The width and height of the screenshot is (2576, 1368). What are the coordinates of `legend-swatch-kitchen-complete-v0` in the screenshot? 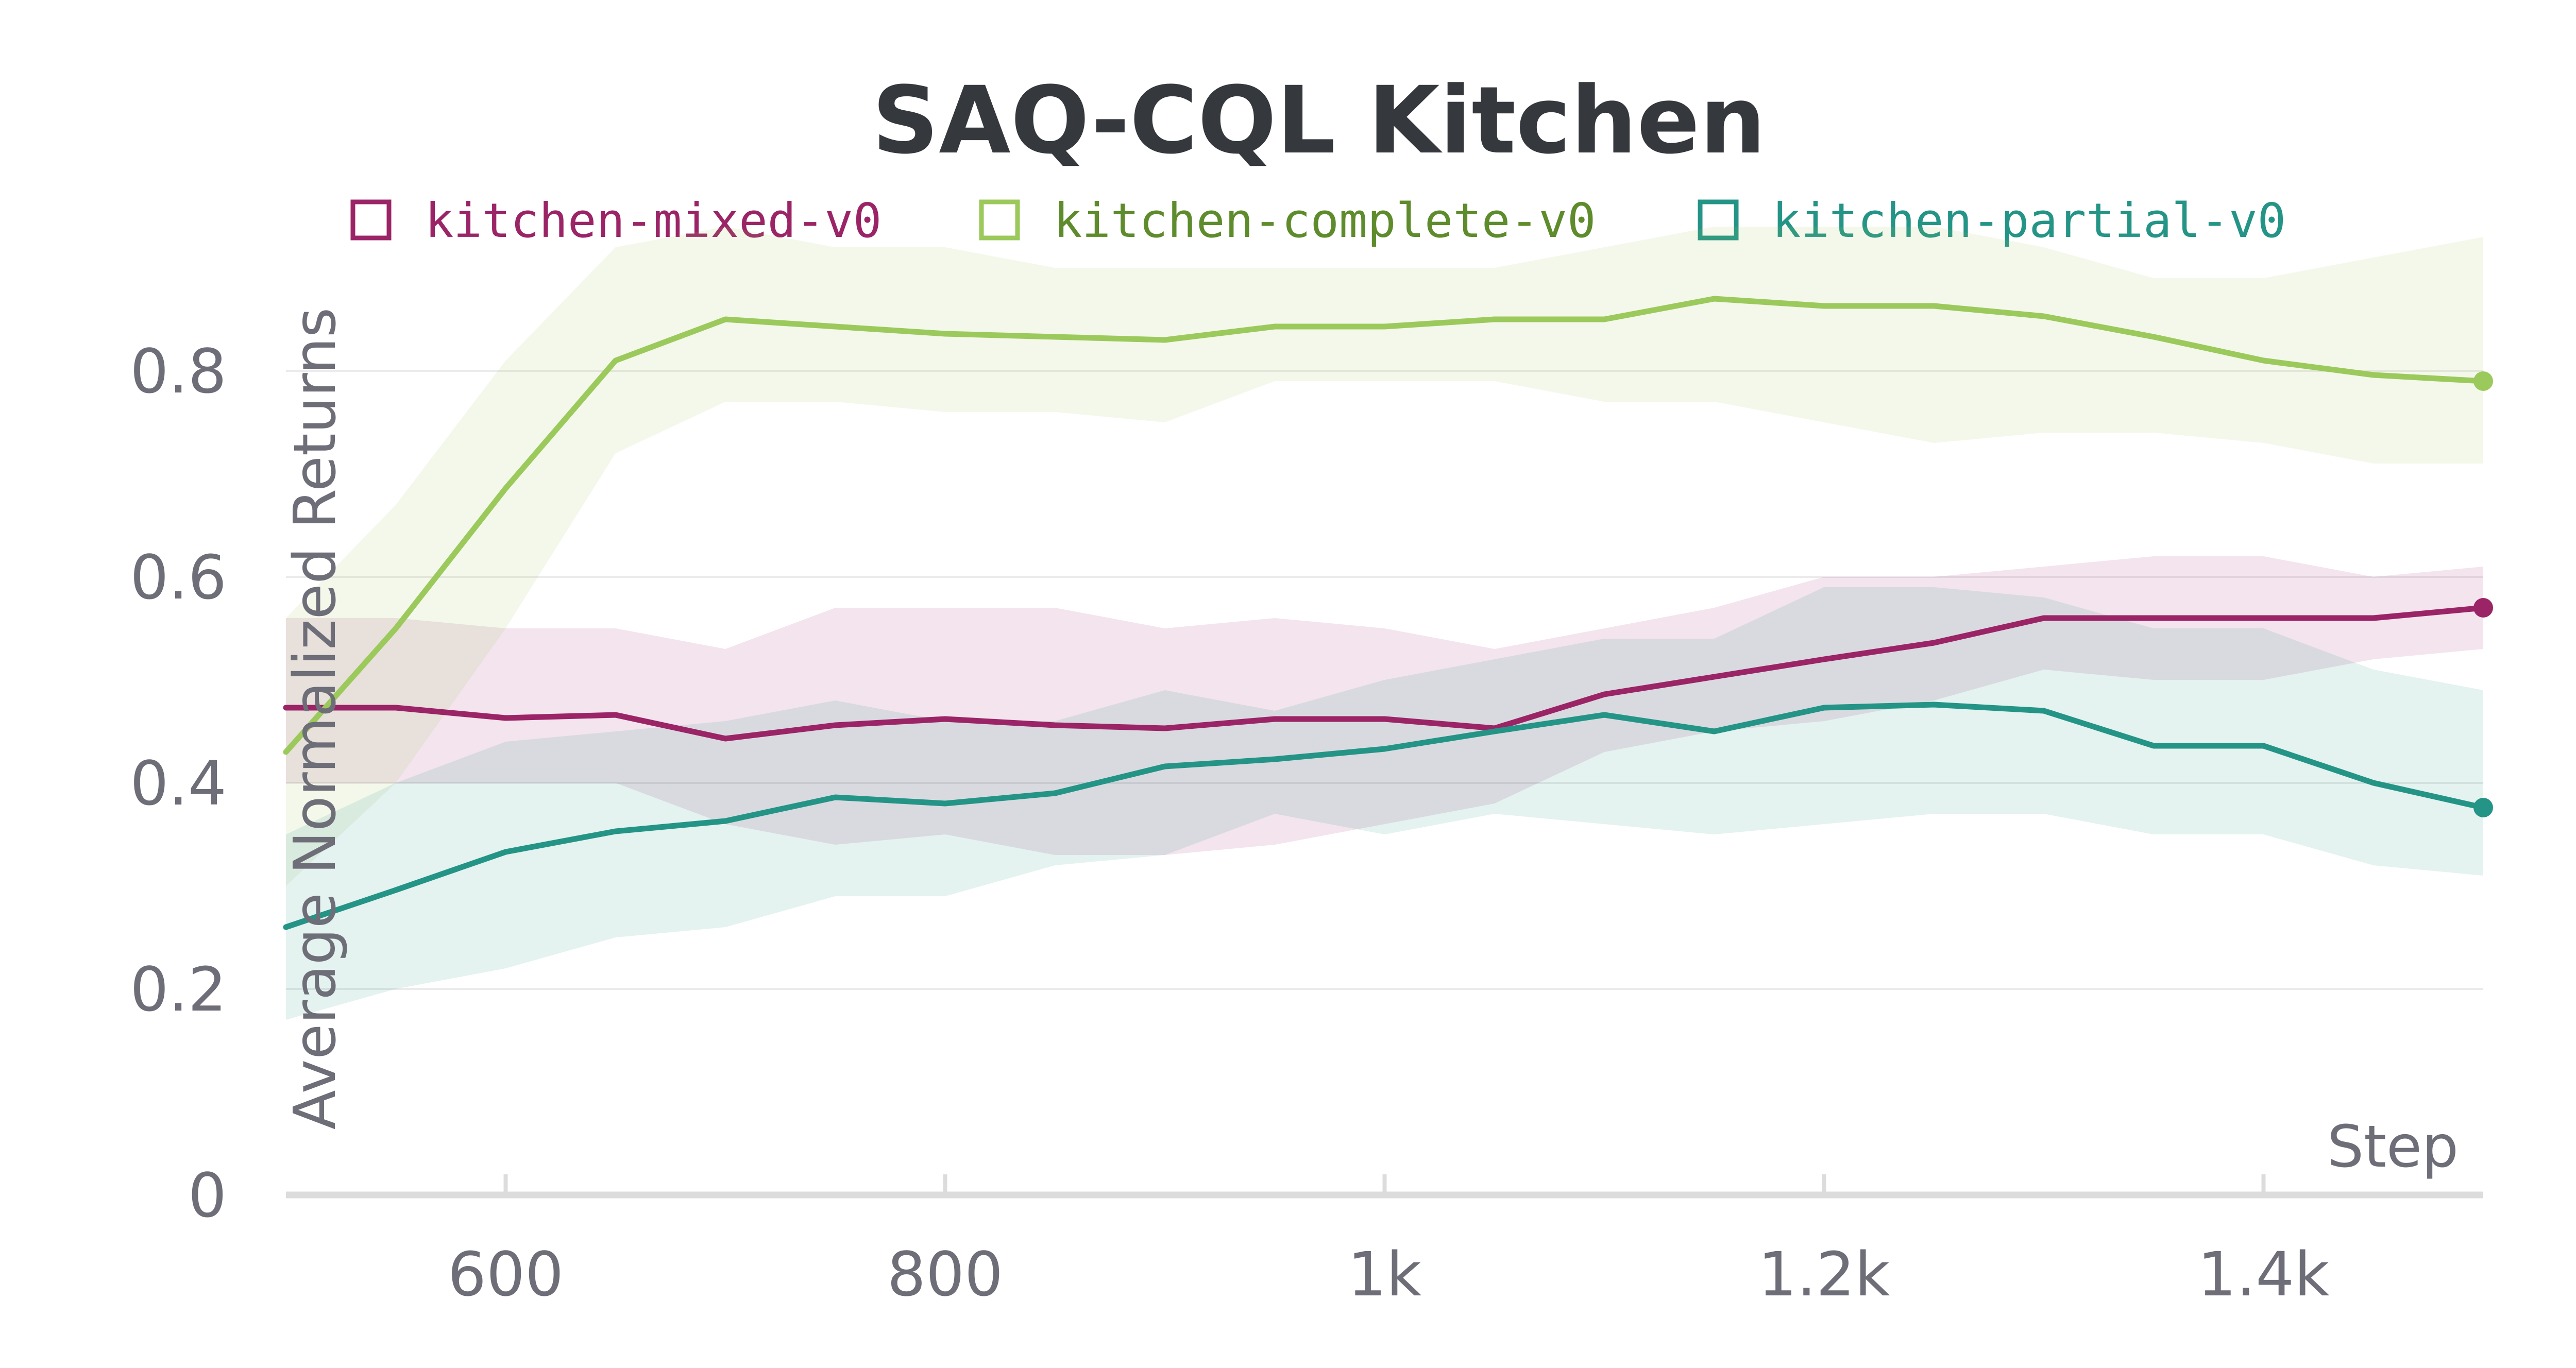 It's located at (999, 220).